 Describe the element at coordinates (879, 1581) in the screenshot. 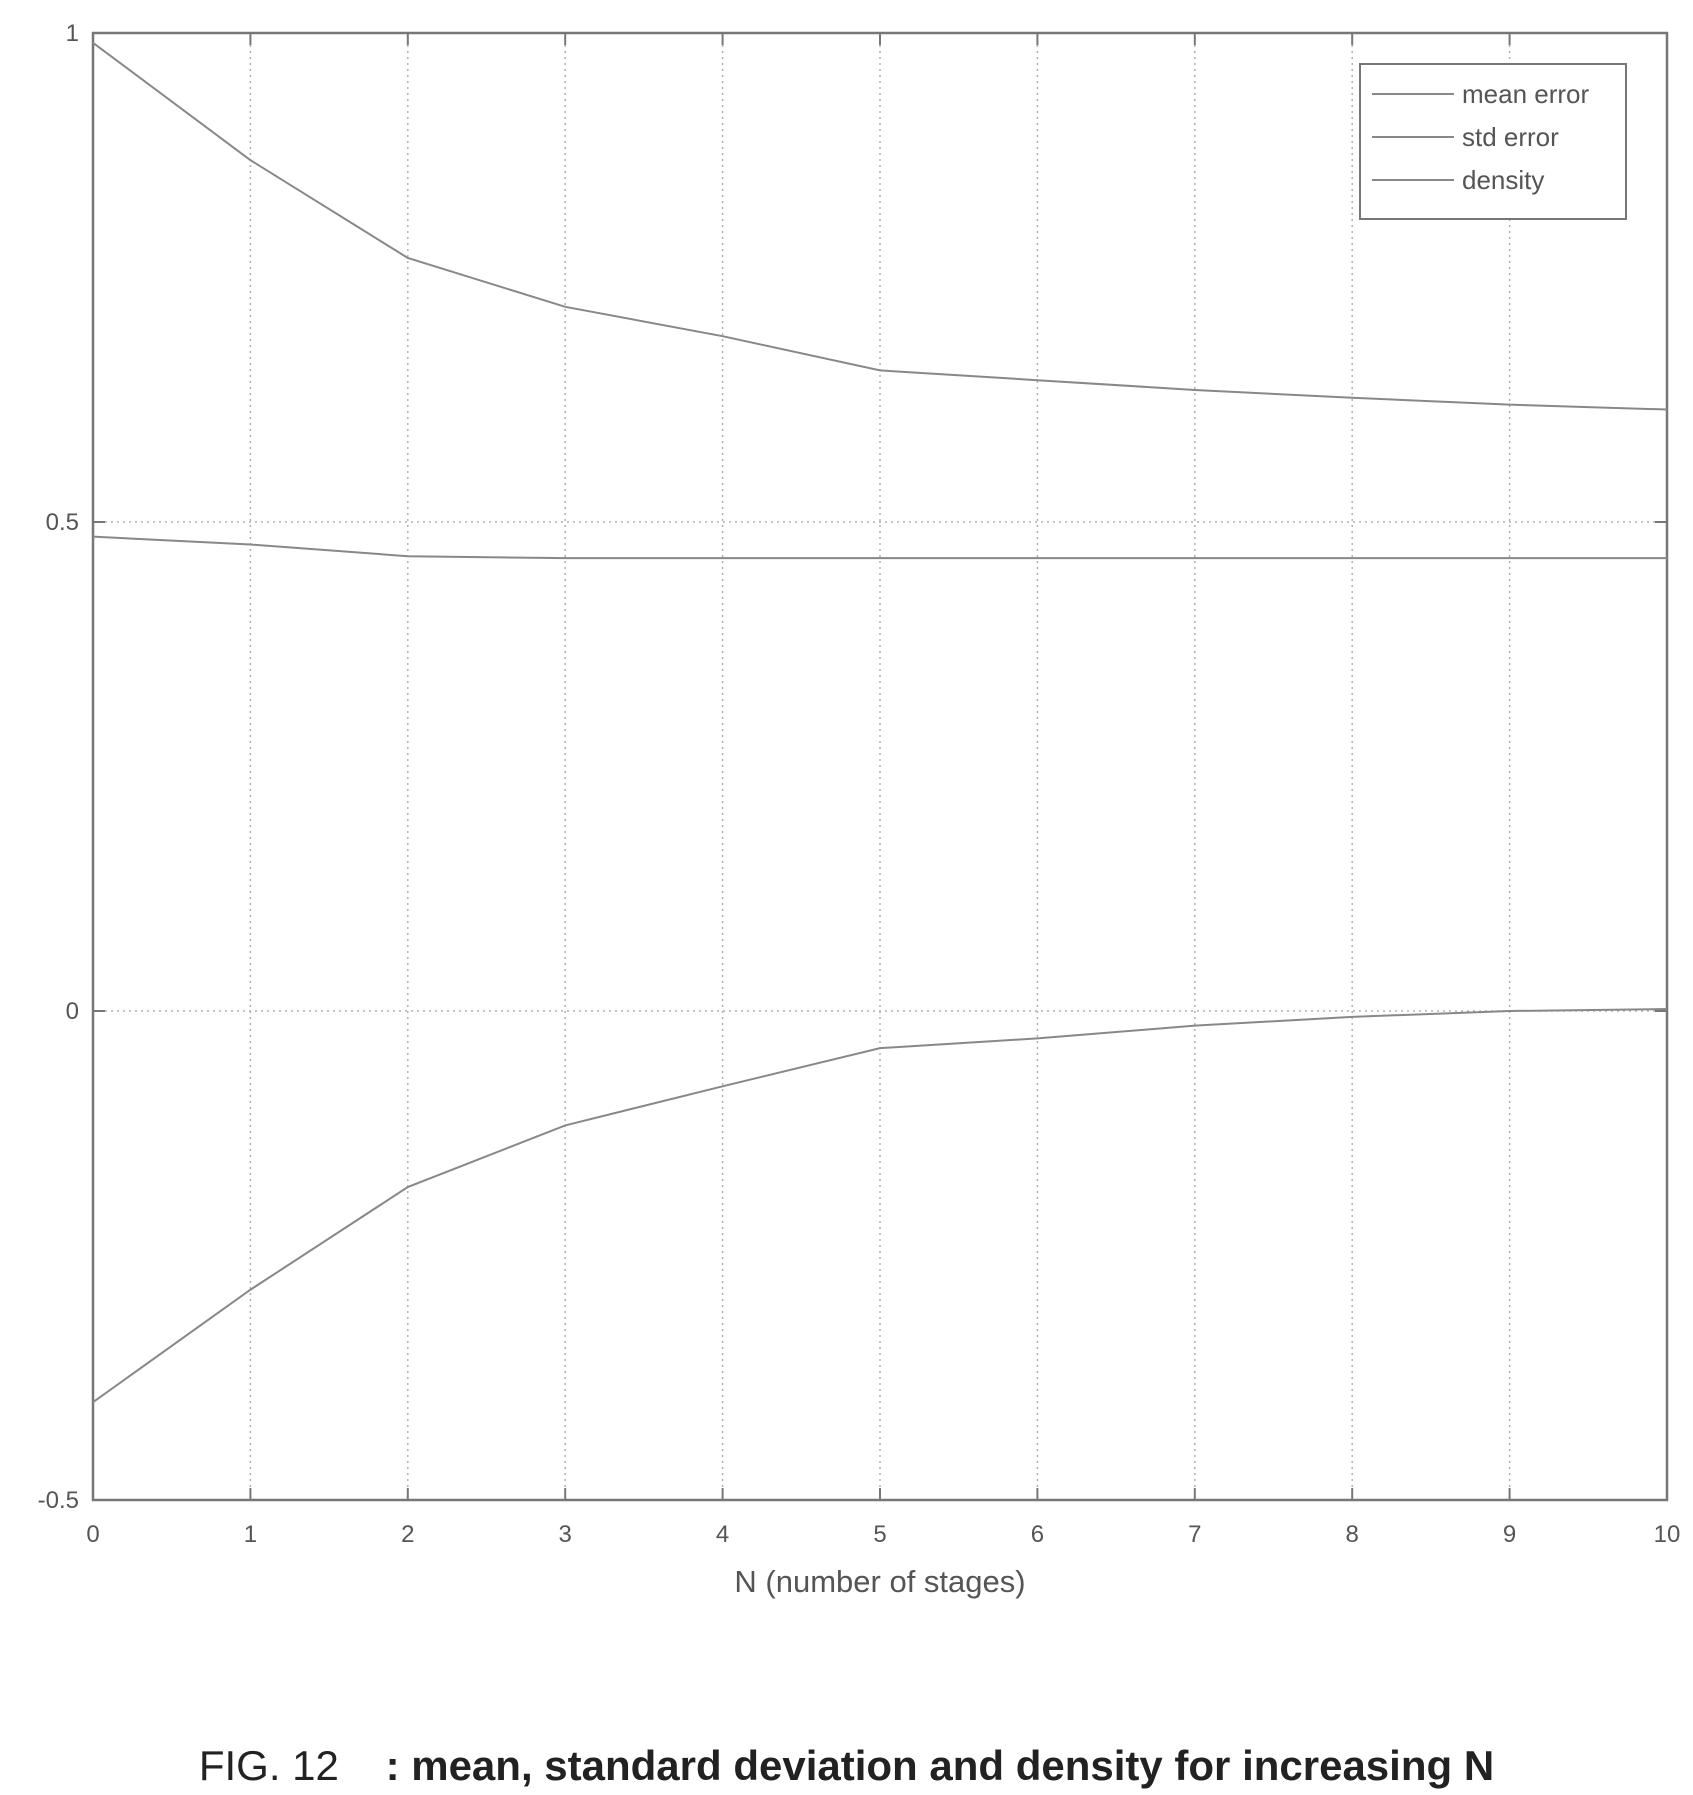

I see `x-axis-label: N (number of stages)` at that location.